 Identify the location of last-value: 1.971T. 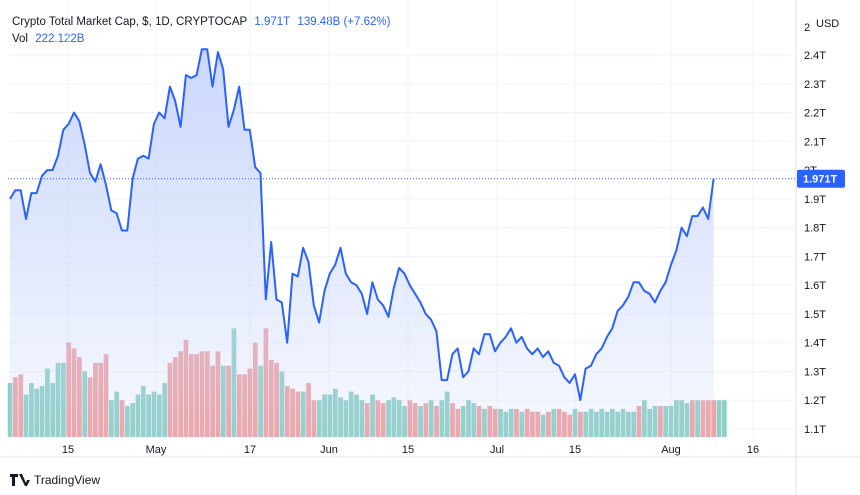
(272, 22).